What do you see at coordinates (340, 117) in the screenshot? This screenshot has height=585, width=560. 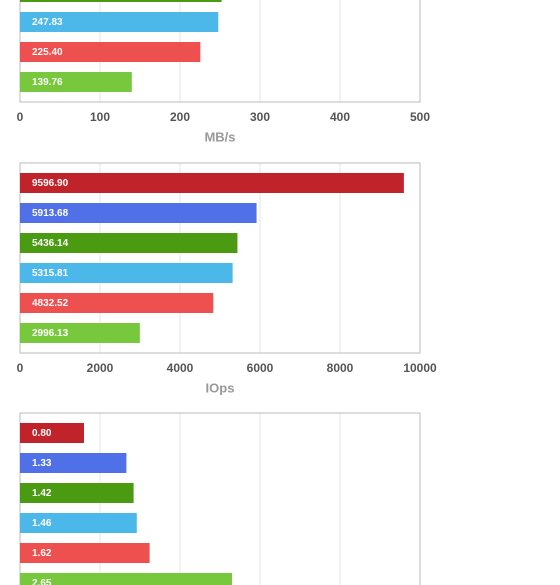 I see `x-tick-label: 400` at bounding box center [340, 117].